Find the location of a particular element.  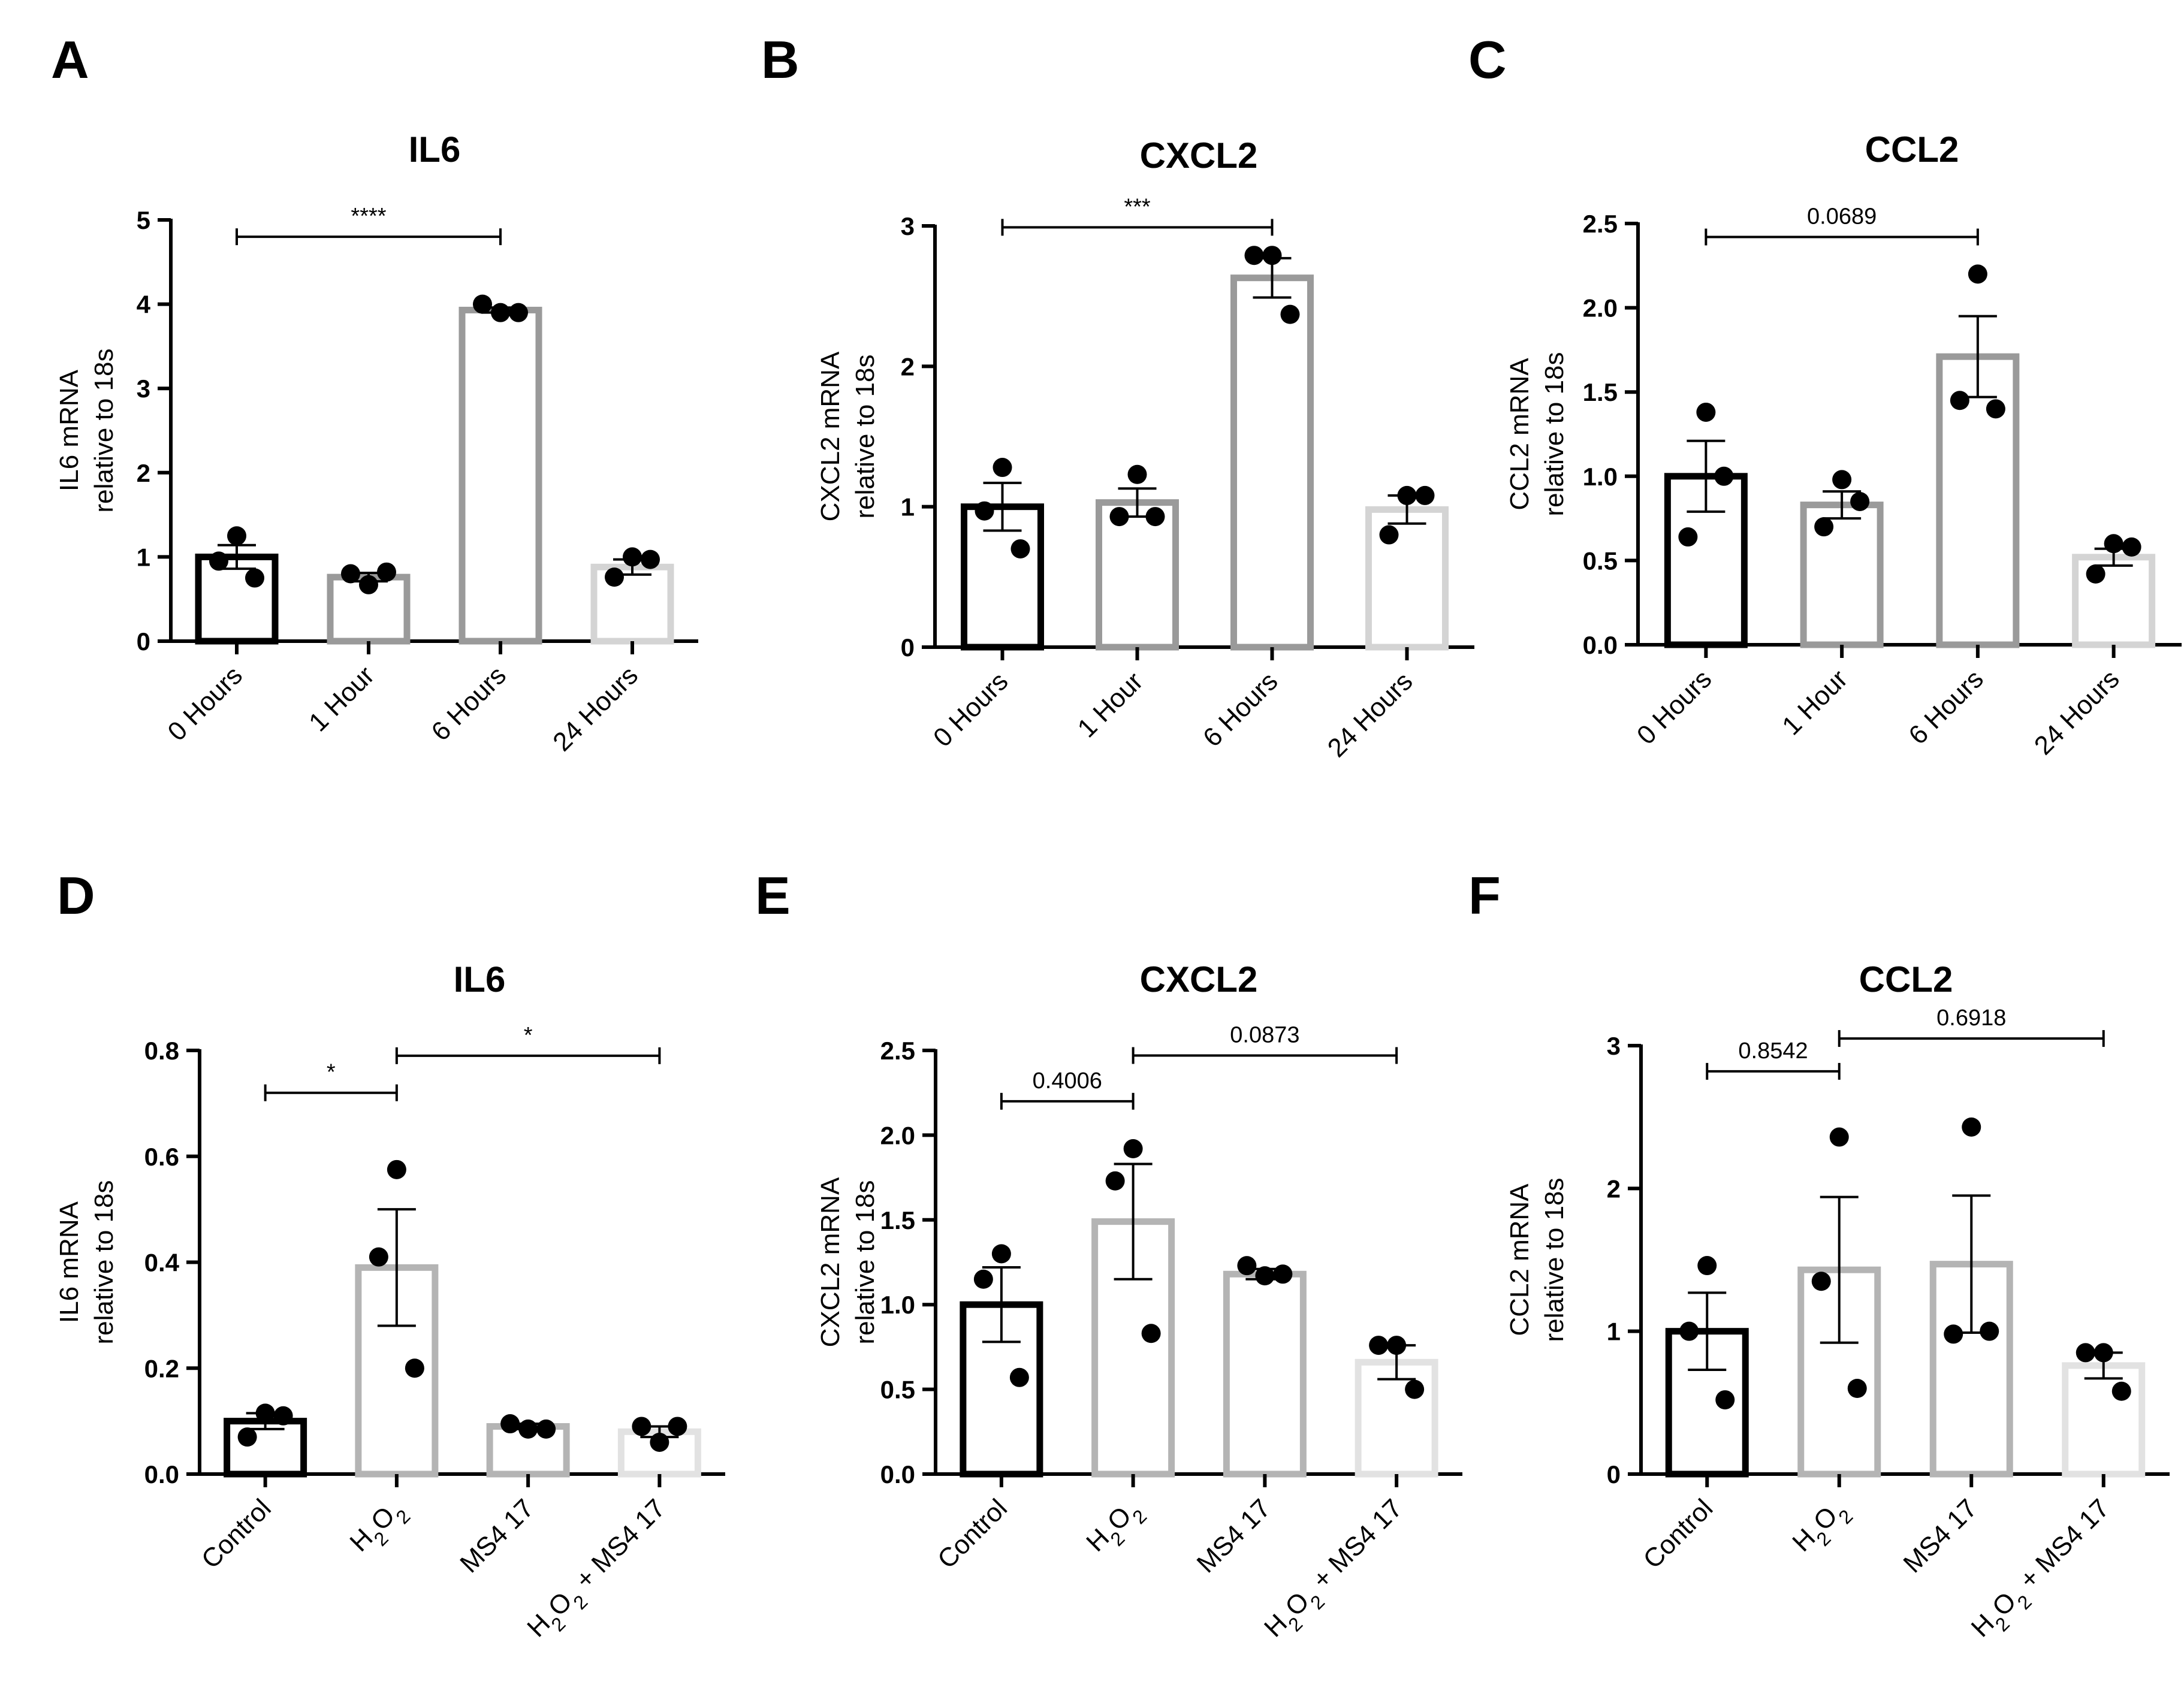

y-tick-label: 0.6 is located at coordinates (162, 1157).